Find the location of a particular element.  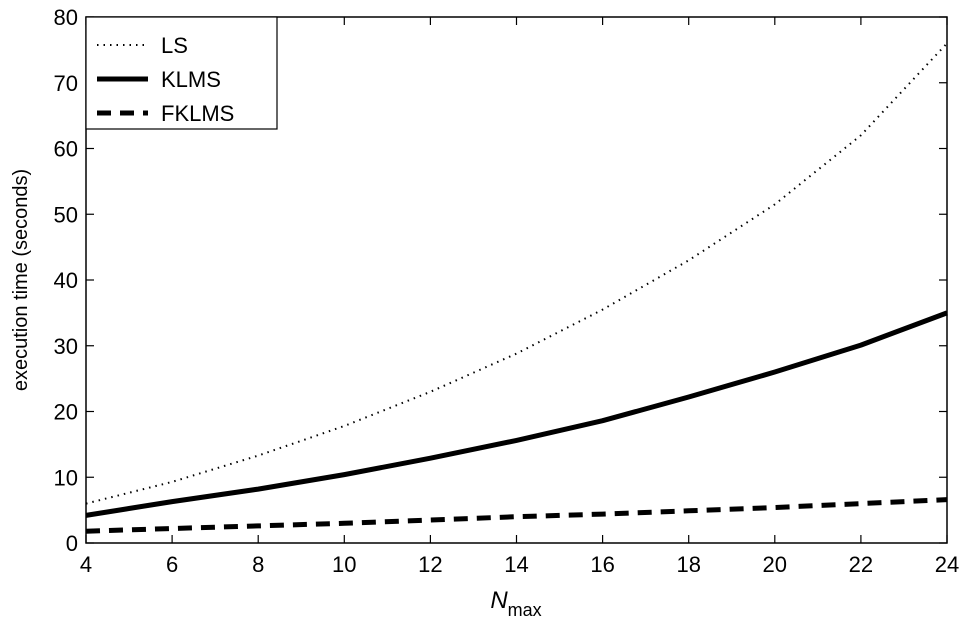

y-tick-label: 0 is located at coordinates (72, 543).